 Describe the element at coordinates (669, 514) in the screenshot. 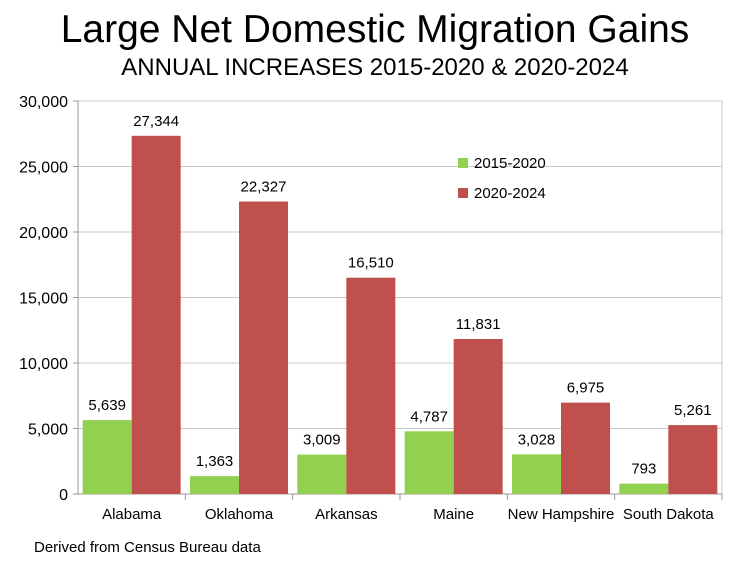

I see `x-tick-label: South Dakota` at that location.